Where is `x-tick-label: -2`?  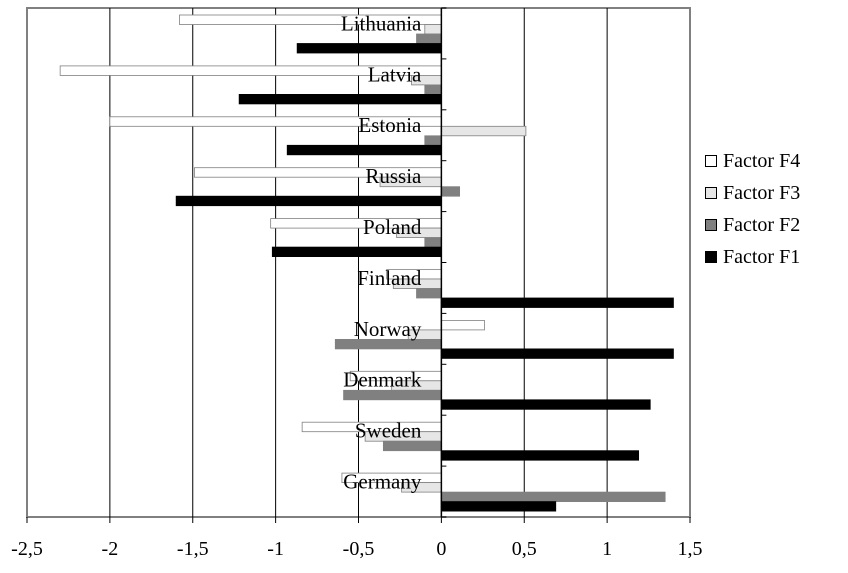 x-tick-label: -2 is located at coordinates (110, 549).